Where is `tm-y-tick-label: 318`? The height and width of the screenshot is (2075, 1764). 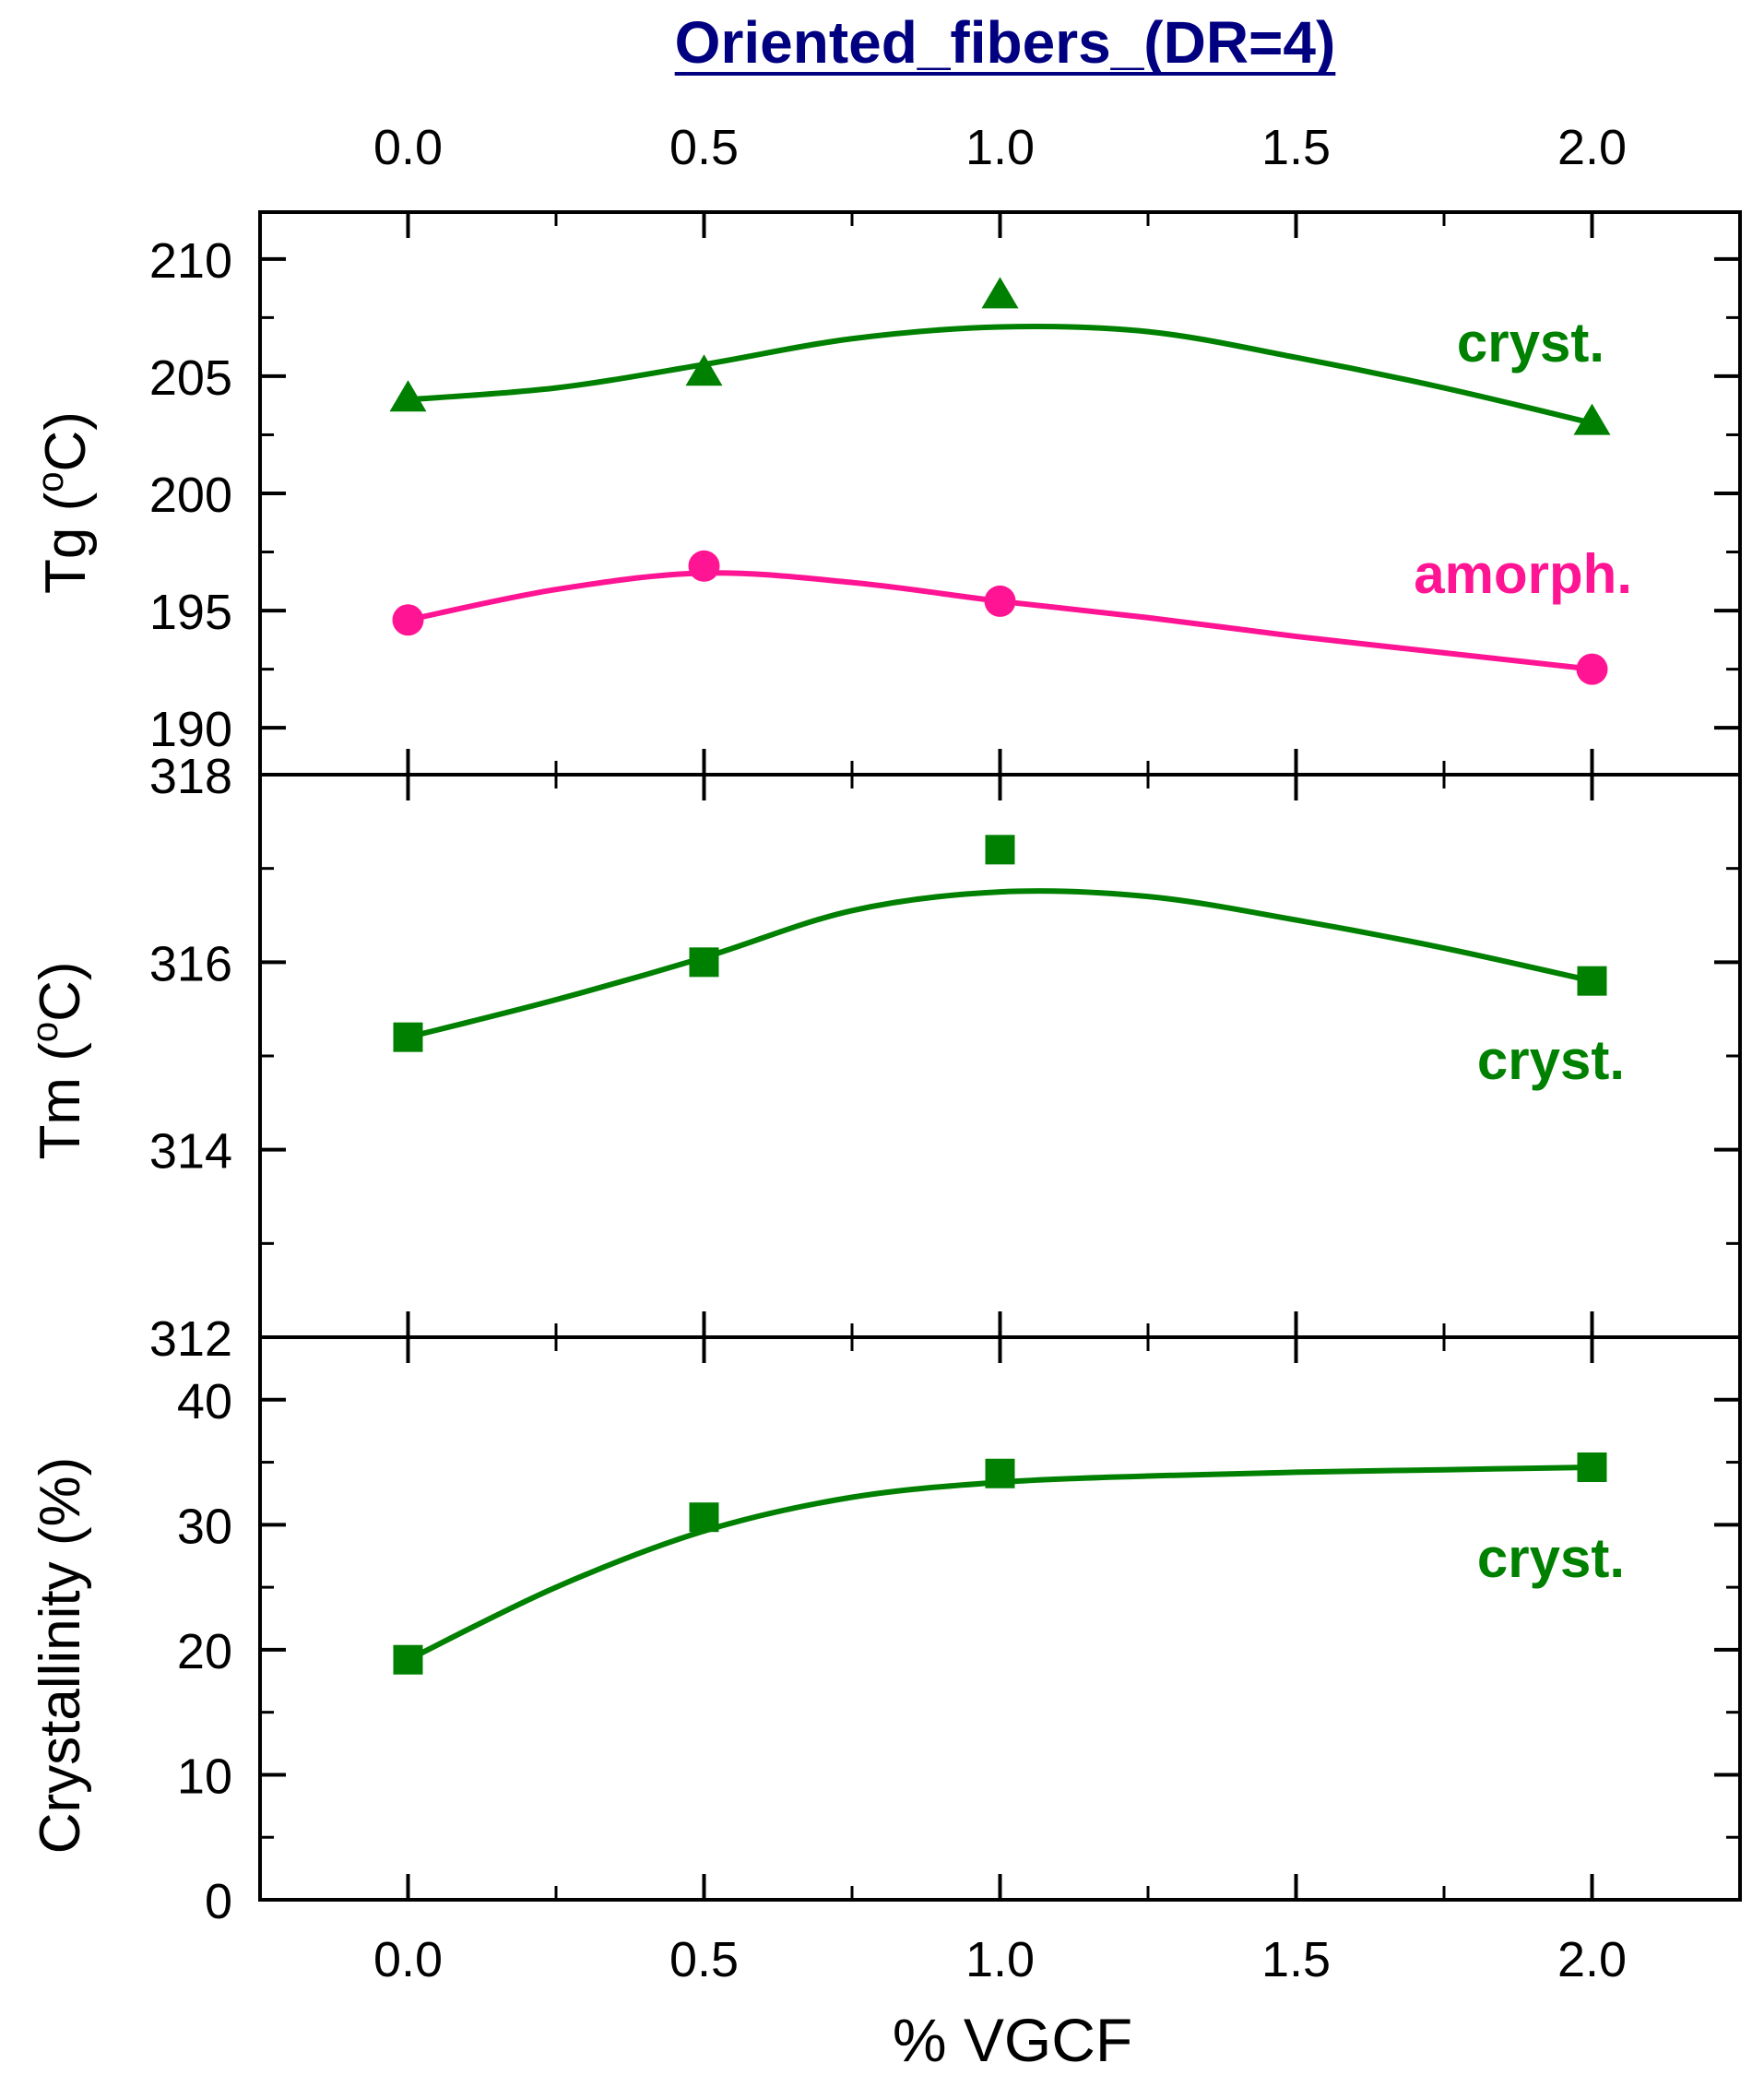
tm-y-tick-label: 318 is located at coordinates (190, 776).